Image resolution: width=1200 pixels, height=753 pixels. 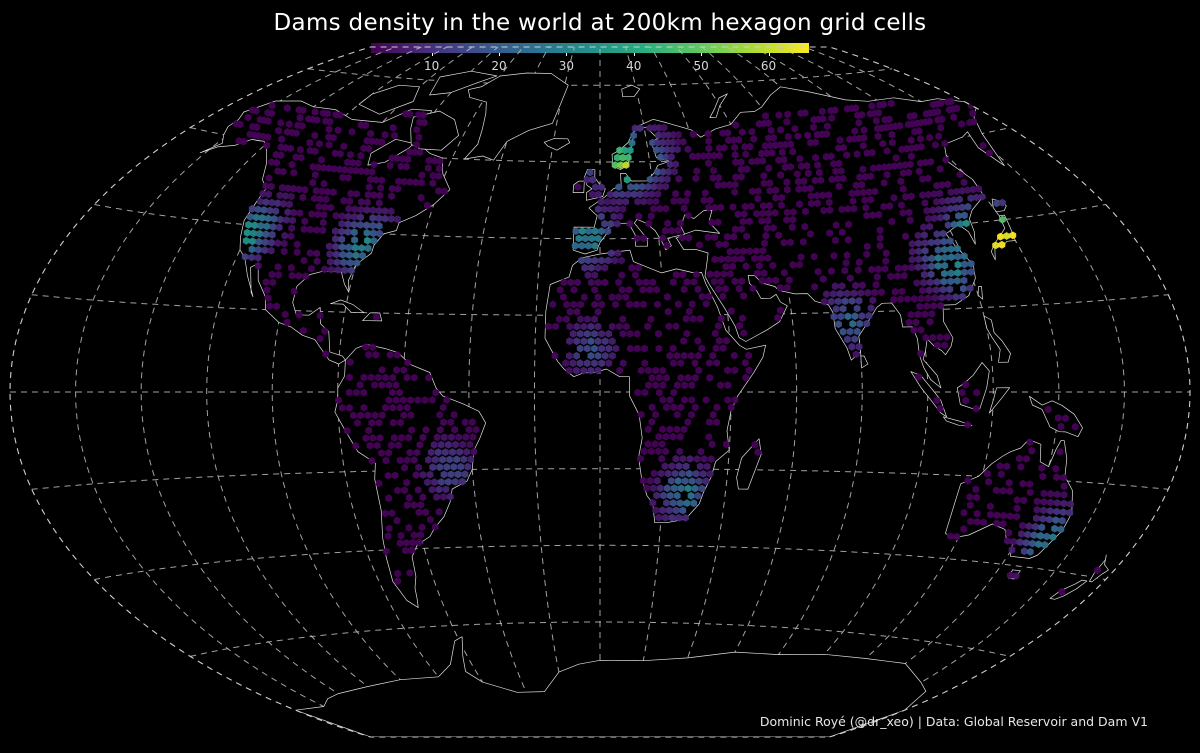 I want to click on meridian-line, so click(x=463, y=392).